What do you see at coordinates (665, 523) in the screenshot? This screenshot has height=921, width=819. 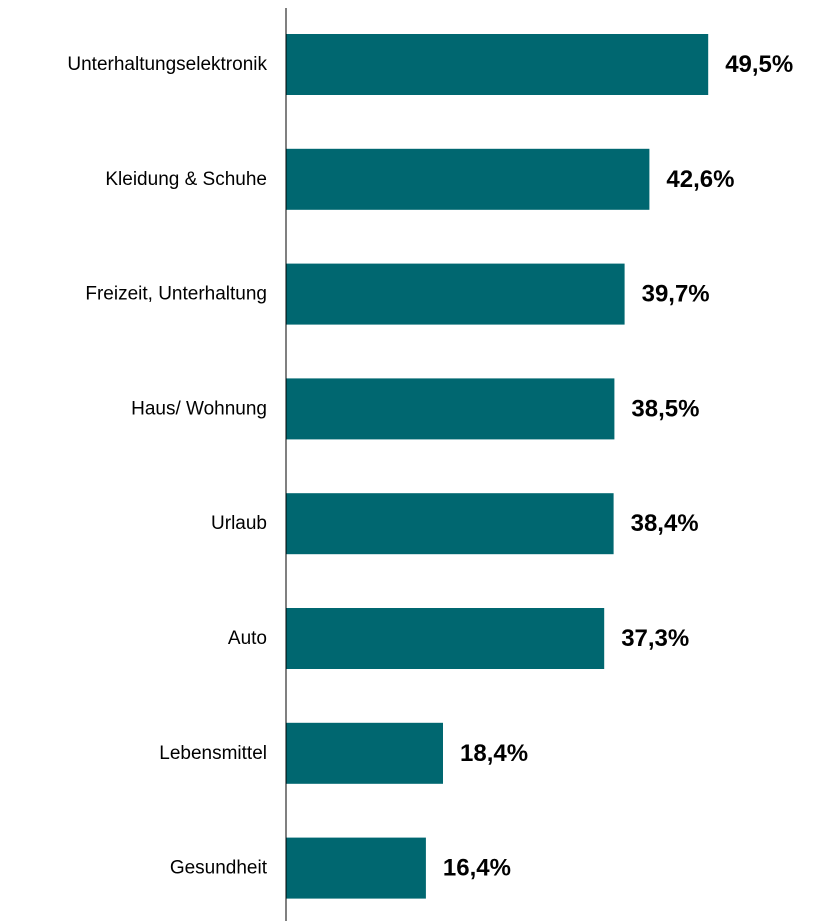 I see `value-label: 38,4%` at bounding box center [665, 523].